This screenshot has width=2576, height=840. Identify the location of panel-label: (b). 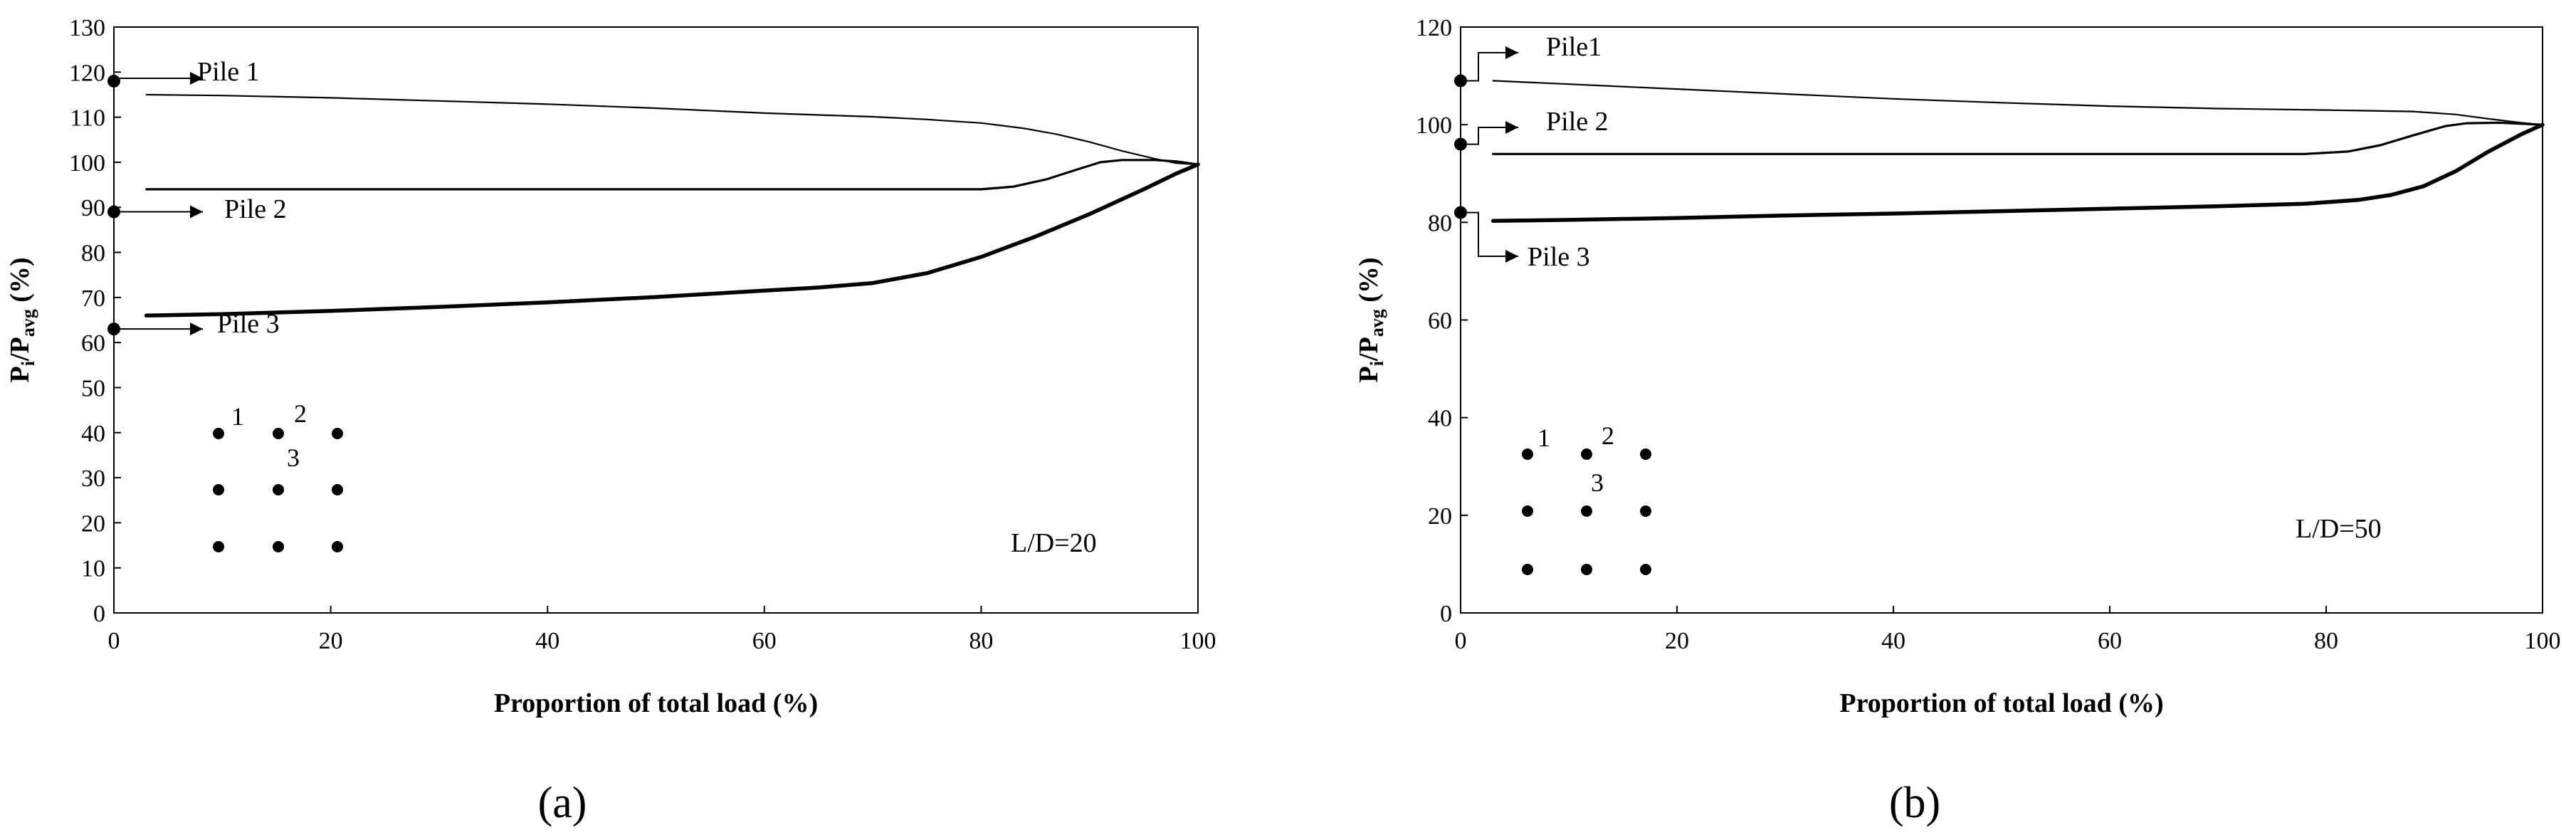
(1914, 803).